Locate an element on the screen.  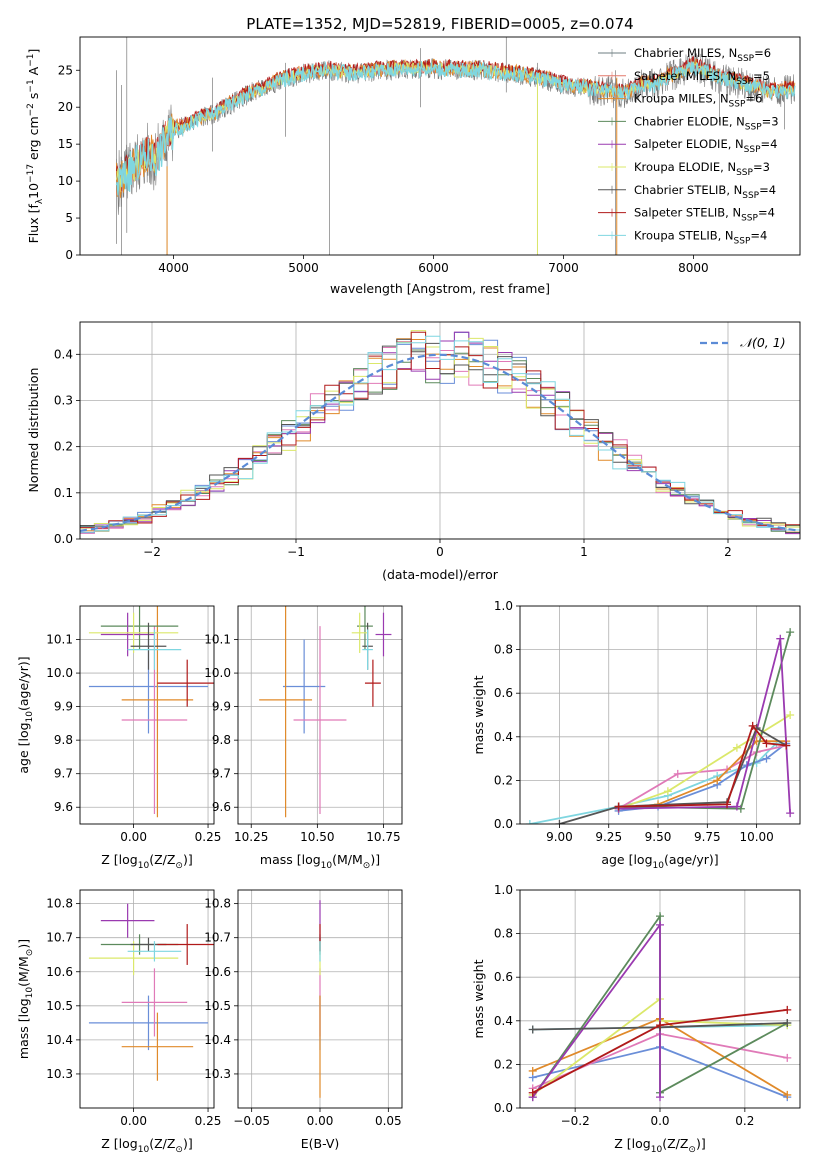
label-part: −2 is located at coordinates (31, 109).